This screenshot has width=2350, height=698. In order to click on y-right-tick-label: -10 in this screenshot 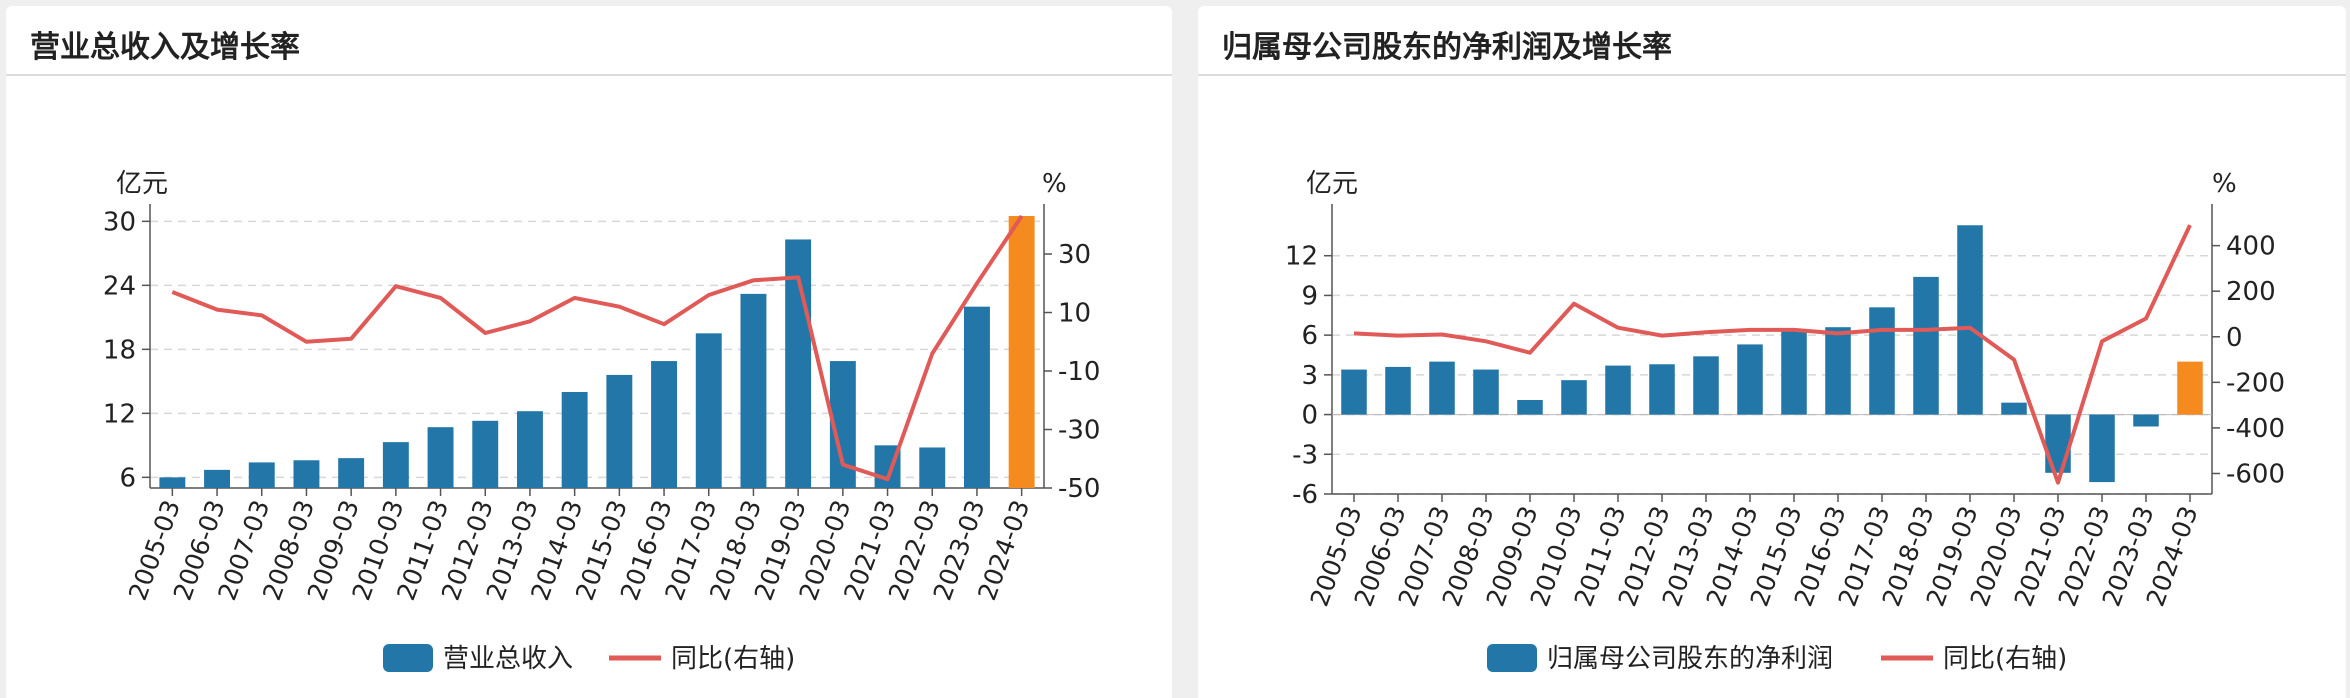, I will do `click(1079, 372)`.